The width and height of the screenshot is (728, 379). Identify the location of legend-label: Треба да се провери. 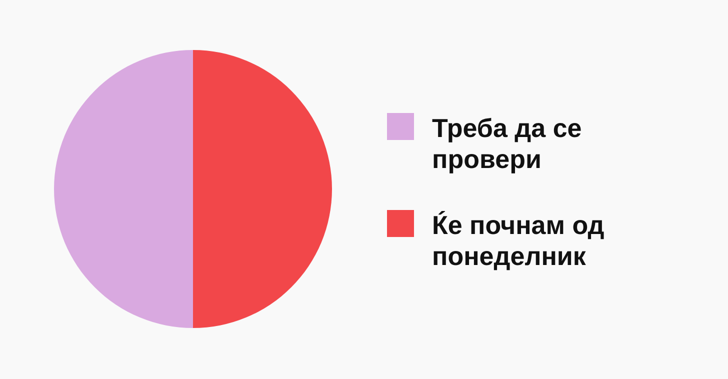
(507, 143).